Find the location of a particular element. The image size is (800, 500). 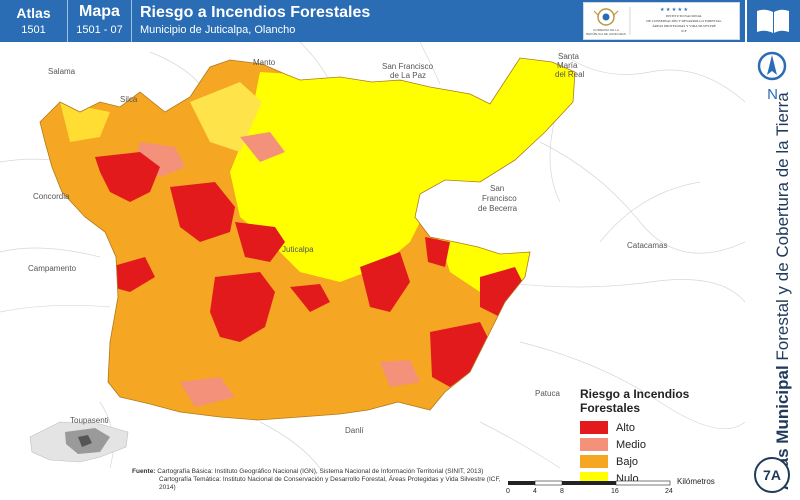

svg-text: INSTITUTO NACIONAL is located at coordinates (684, 16).